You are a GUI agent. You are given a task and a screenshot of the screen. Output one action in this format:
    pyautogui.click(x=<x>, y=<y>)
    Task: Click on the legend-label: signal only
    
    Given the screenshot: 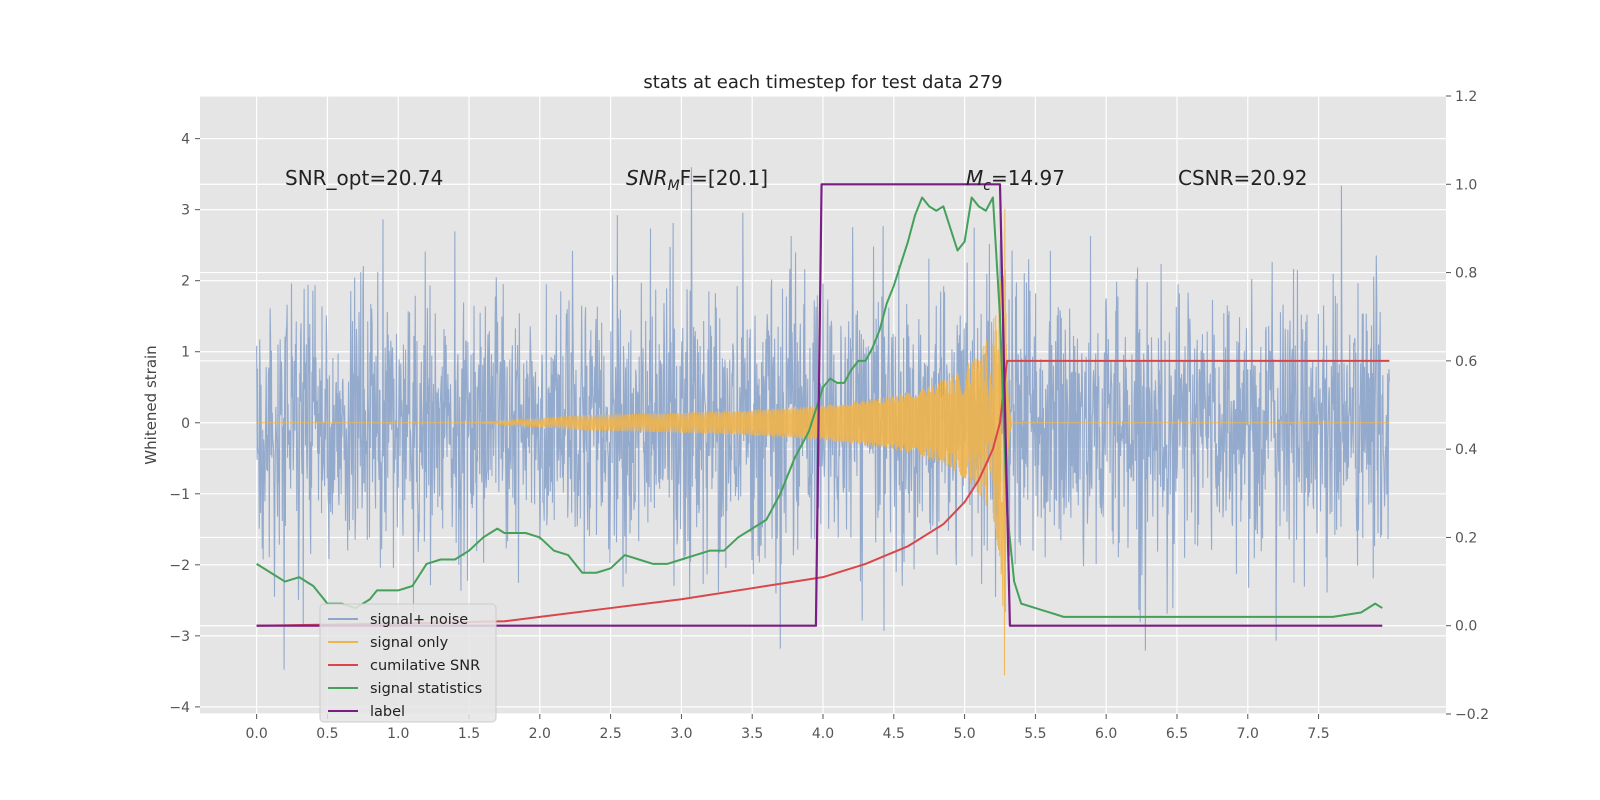 What is the action you would take?
    pyautogui.click(x=409, y=643)
    